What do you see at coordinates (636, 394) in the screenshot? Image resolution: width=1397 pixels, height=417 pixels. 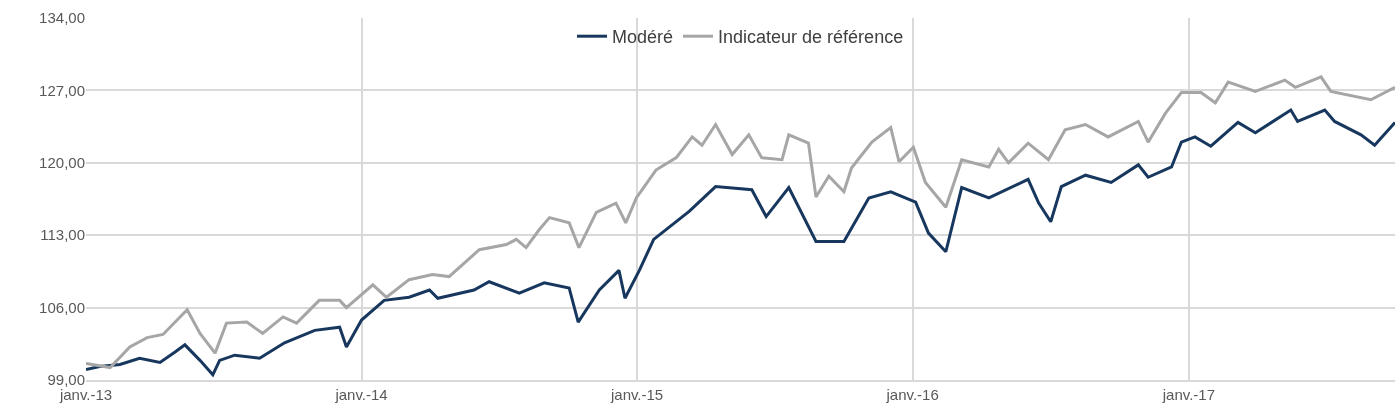 I see `x-tick-label: janv.-15` at bounding box center [636, 394].